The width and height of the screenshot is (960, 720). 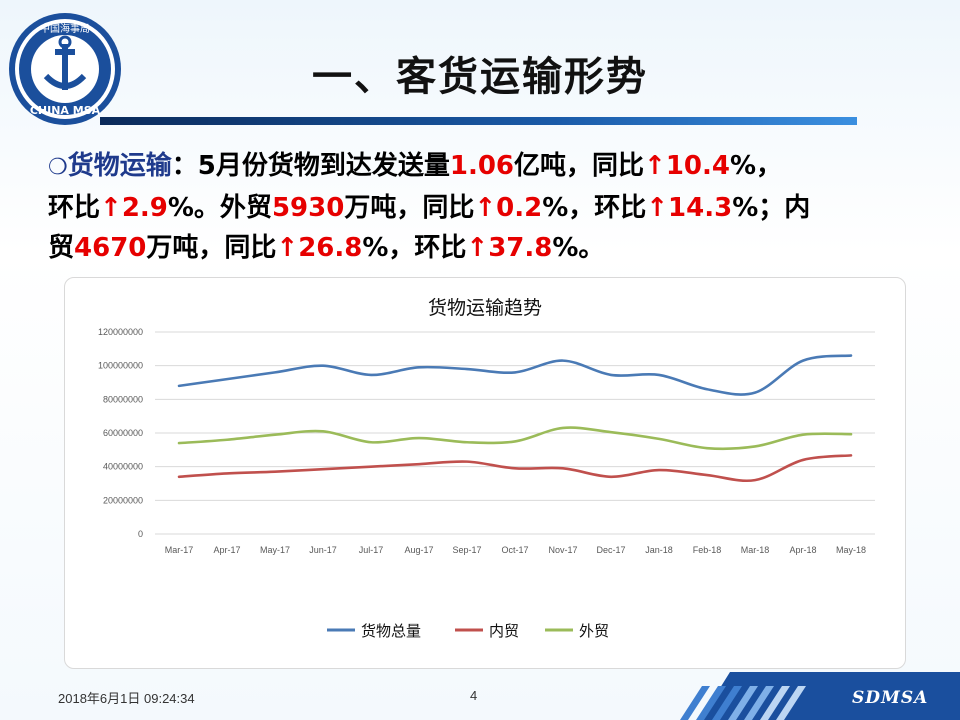 What do you see at coordinates (820, 696) in the screenshot?
I see `footer-stripe-band` at bounding box center [820, 696].